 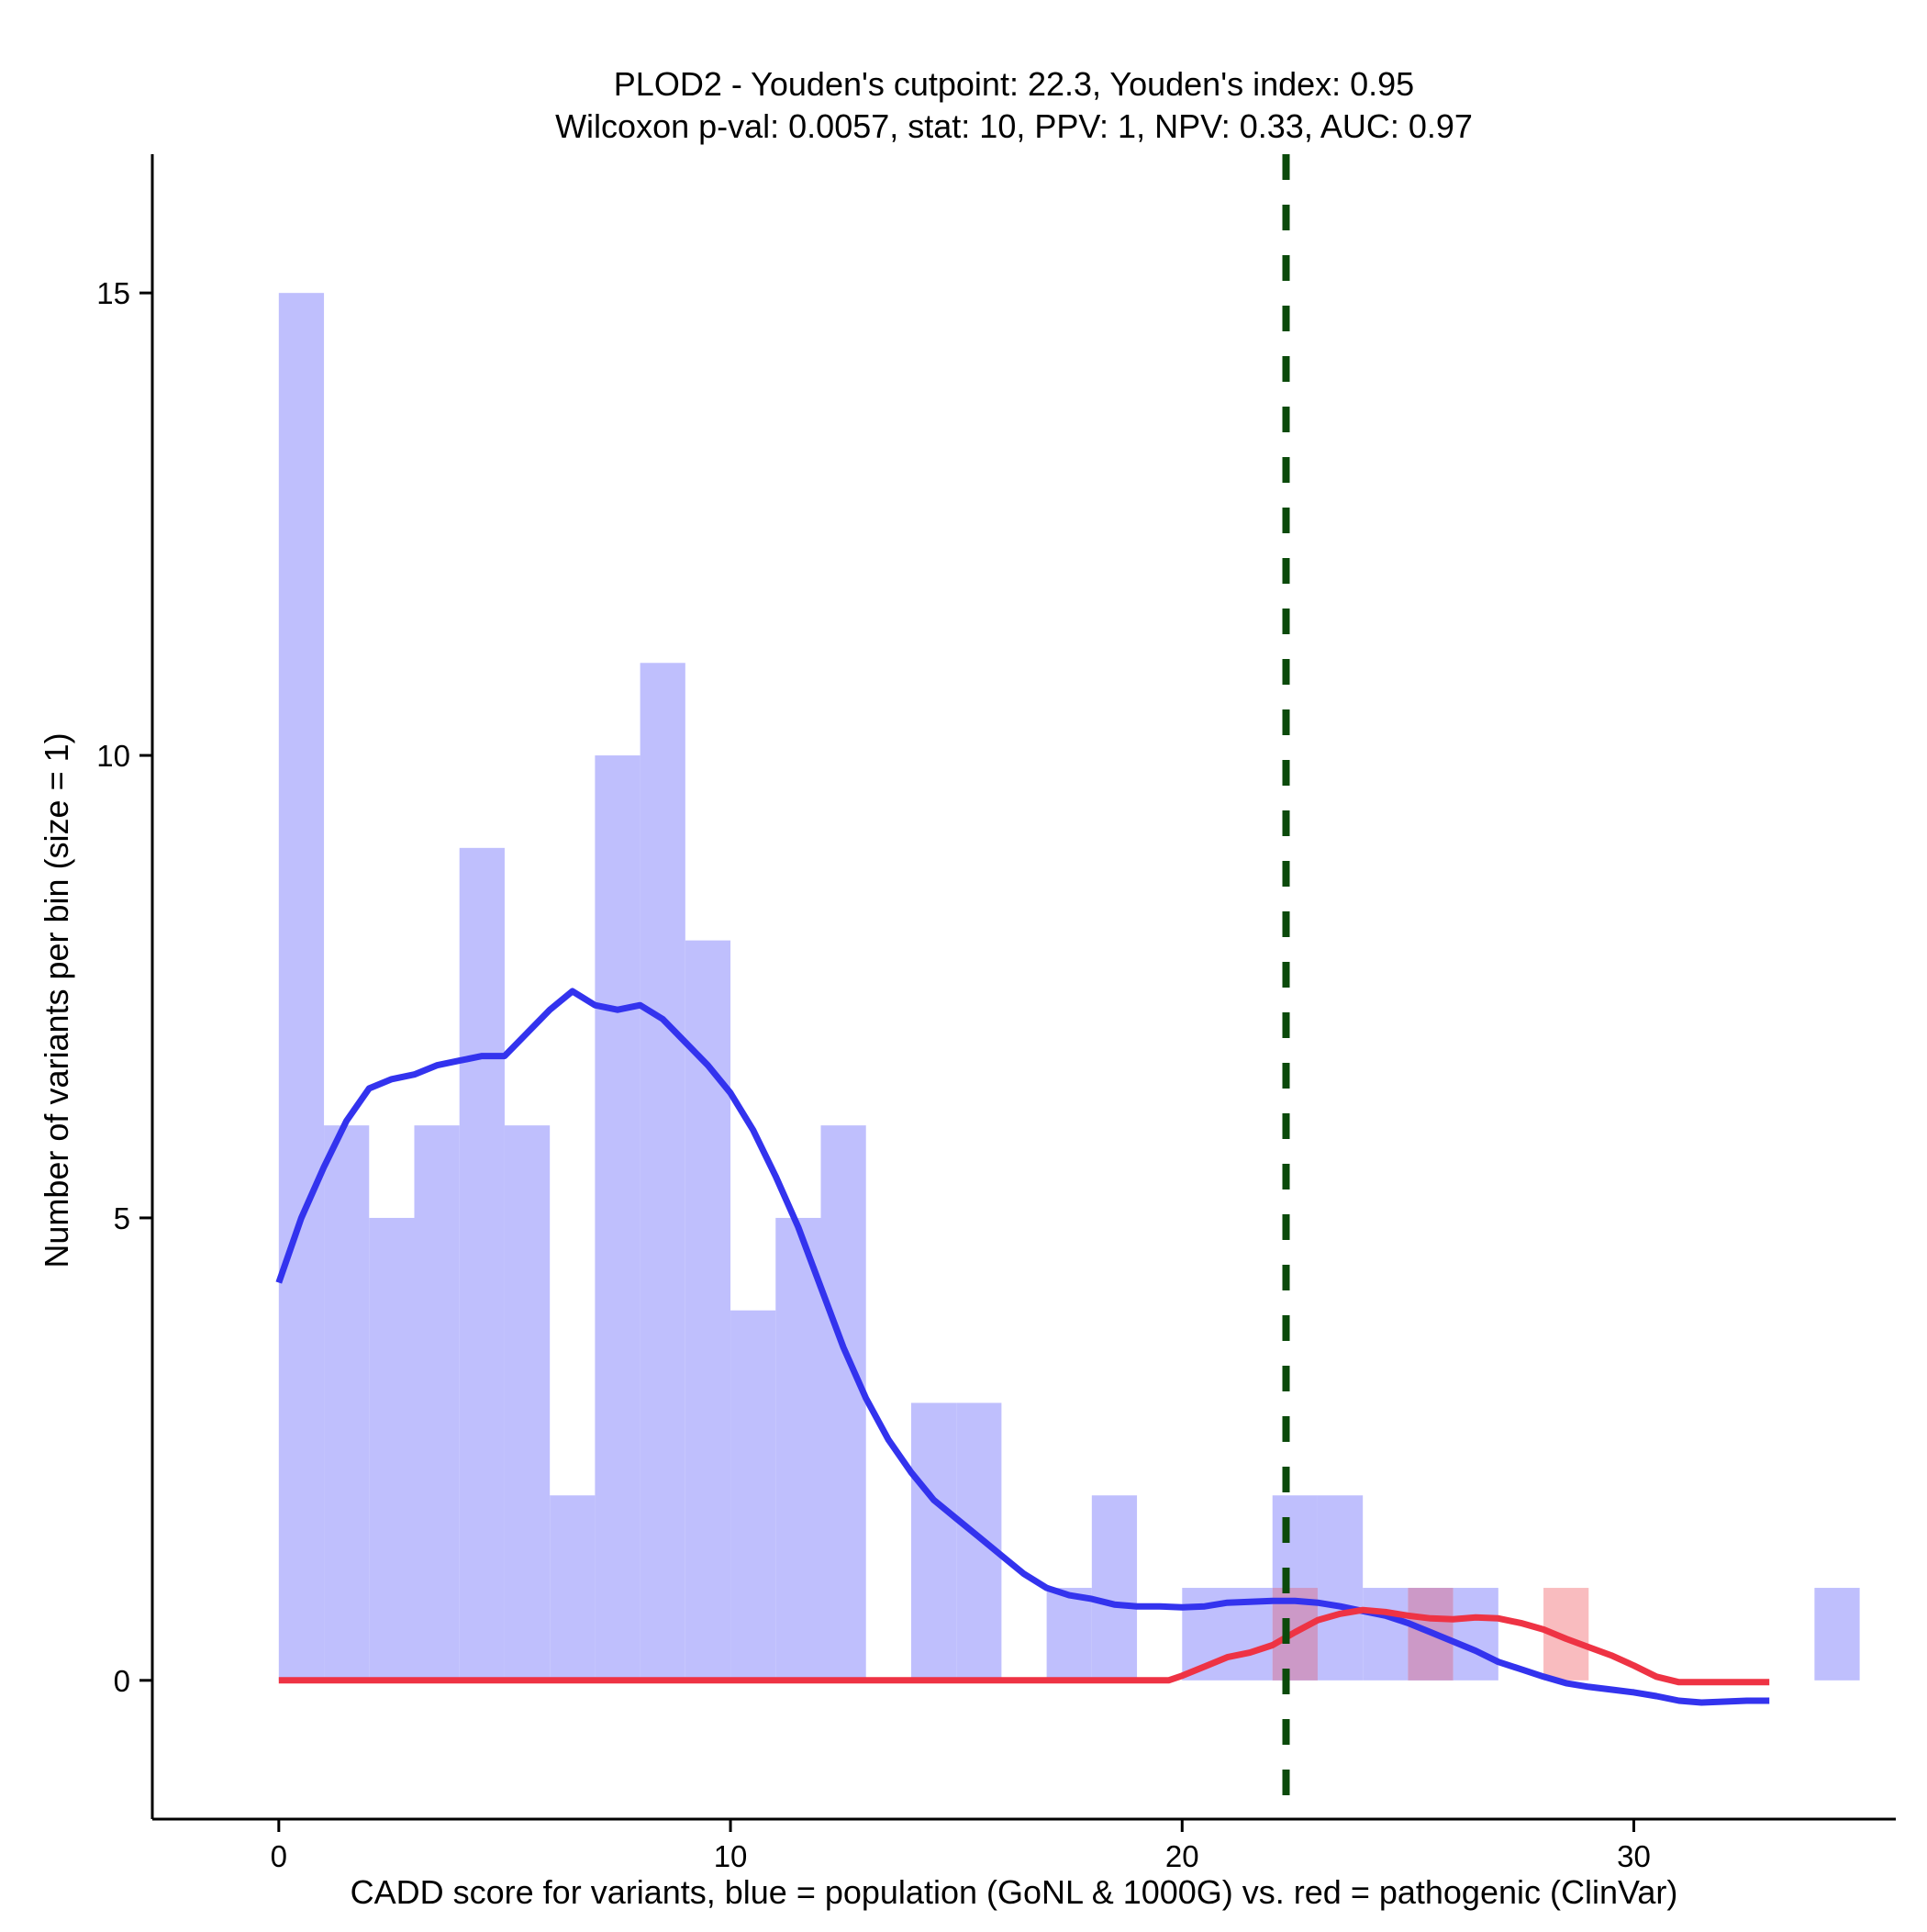 What do you see at coordinates (1634, 1856) in the screenshot?
I see `x-tick-label: 30` at bounding box center [1634, 1856].